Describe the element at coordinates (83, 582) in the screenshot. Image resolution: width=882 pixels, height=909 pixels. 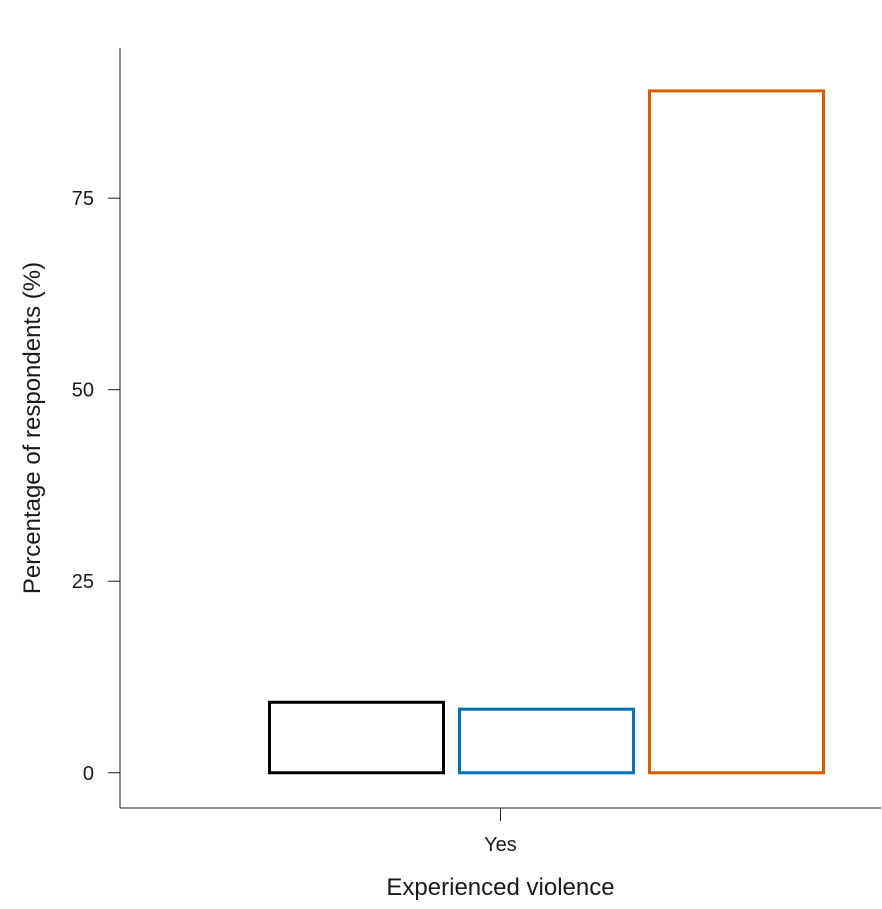
I see `y-tick-label: 25` at that location.